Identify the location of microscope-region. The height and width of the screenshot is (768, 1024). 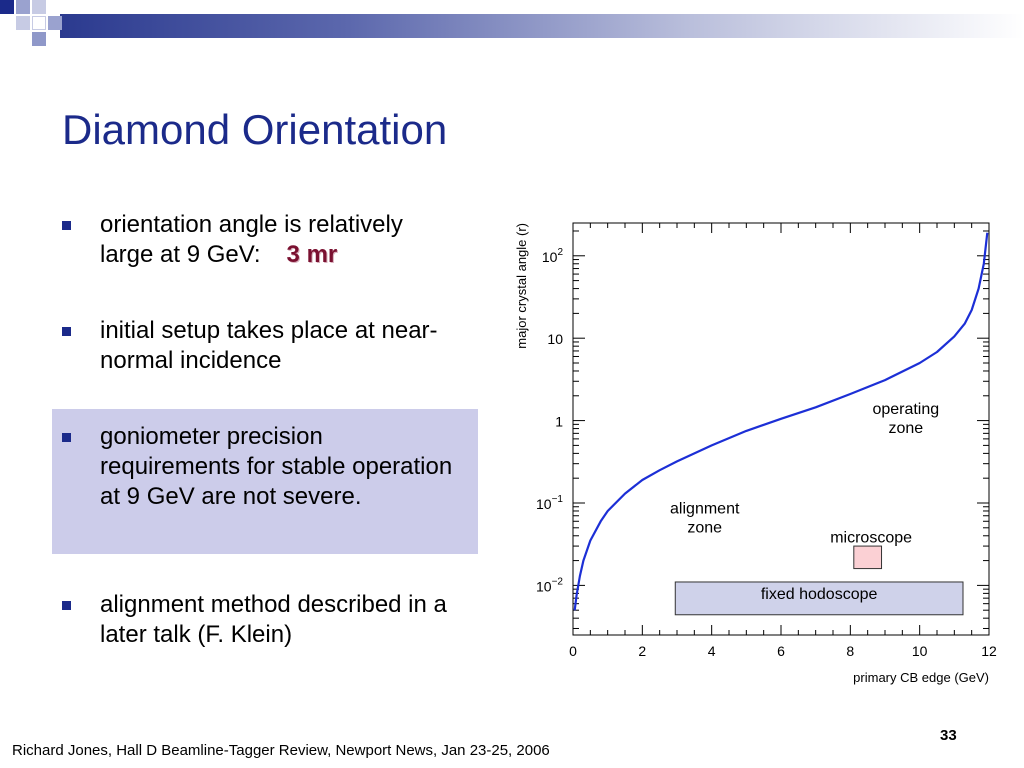
(868, 557).